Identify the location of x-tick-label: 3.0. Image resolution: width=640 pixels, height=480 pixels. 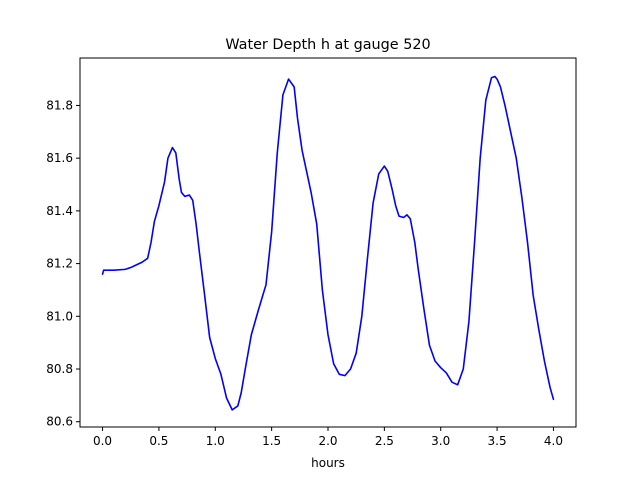
(440, 441).